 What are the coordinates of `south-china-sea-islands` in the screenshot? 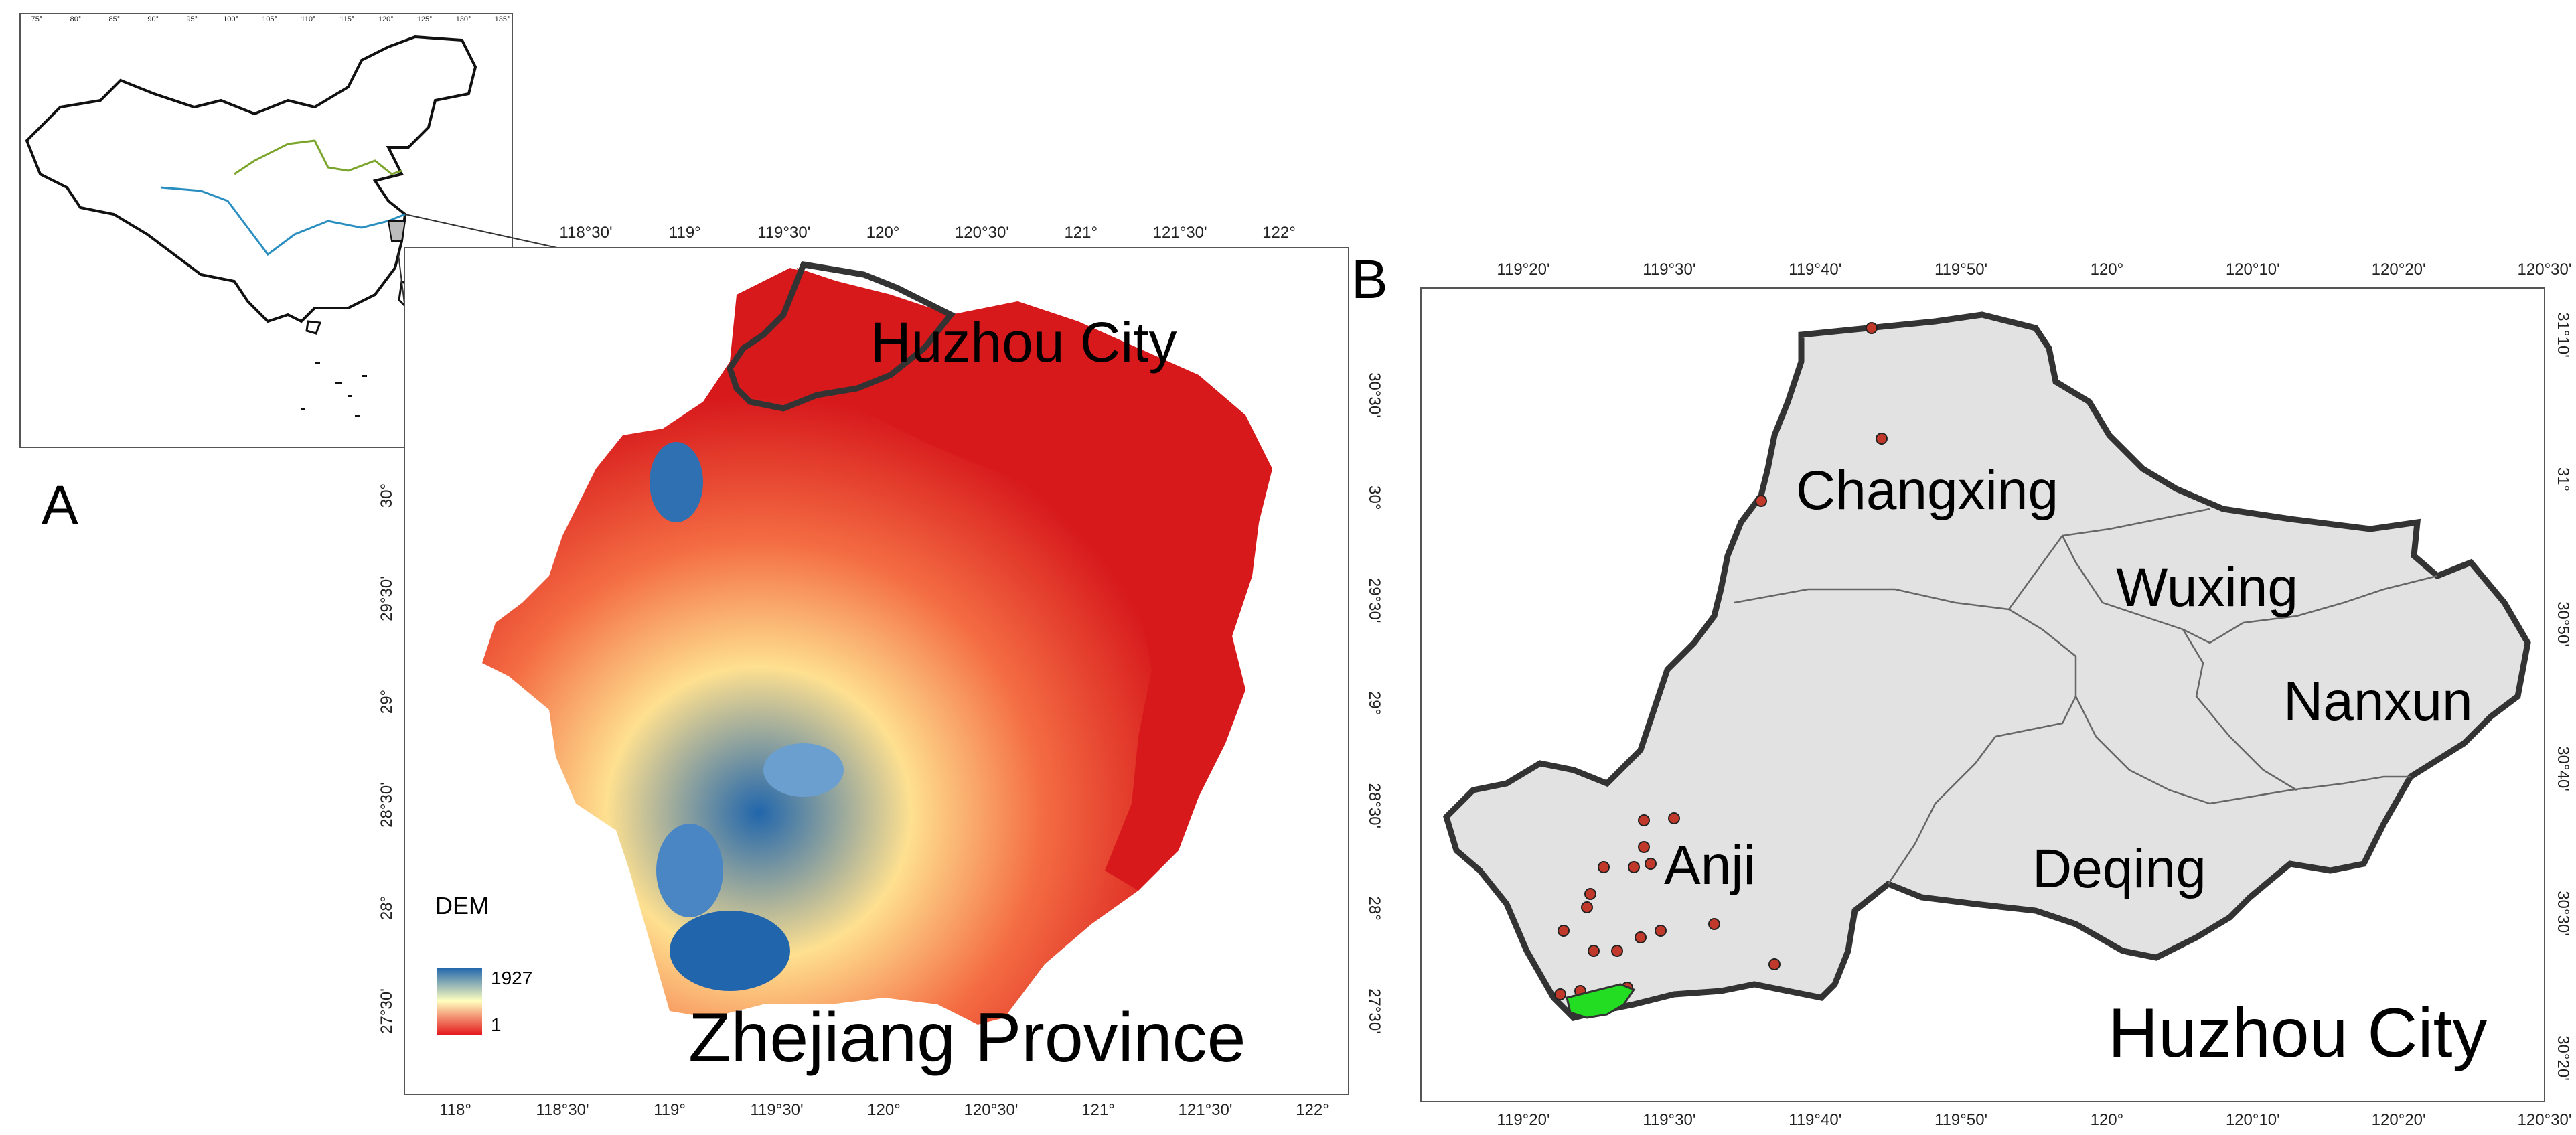 It's located at (334, 389).